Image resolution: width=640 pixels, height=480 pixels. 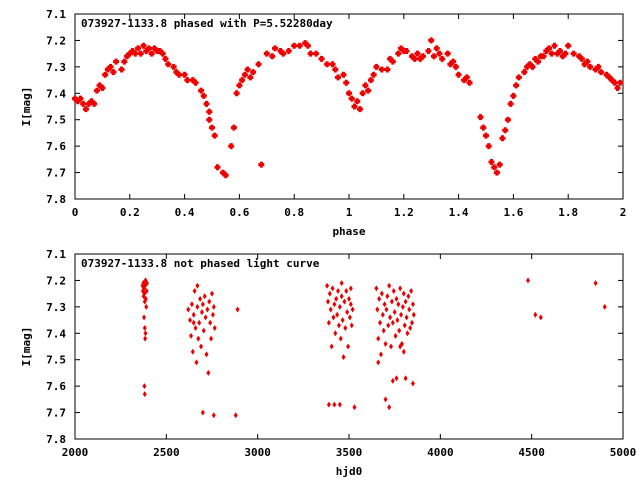 I want to click on x-axis-label: phase, so click(x=348, y=231).